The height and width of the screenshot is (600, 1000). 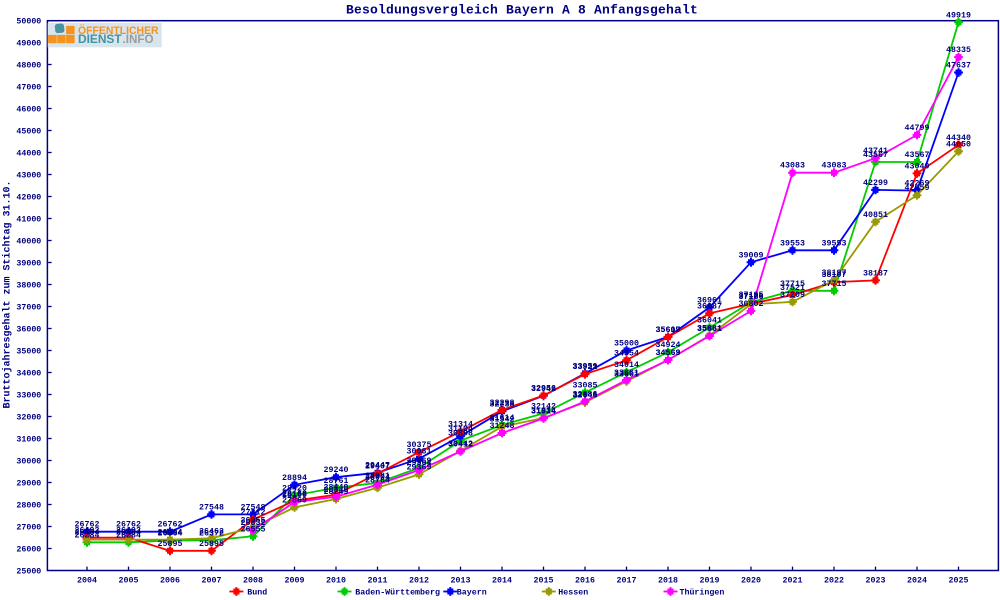 I want to click on svg-text: 26372, so click(x=211, y=533).